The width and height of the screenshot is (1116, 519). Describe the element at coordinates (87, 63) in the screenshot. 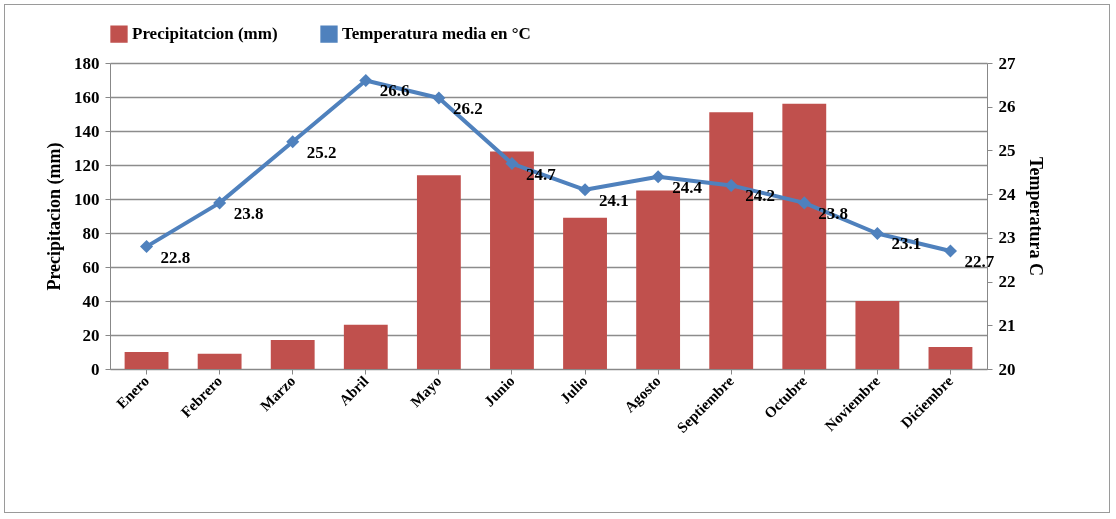

I see `y-tick-label: 180` at that location.